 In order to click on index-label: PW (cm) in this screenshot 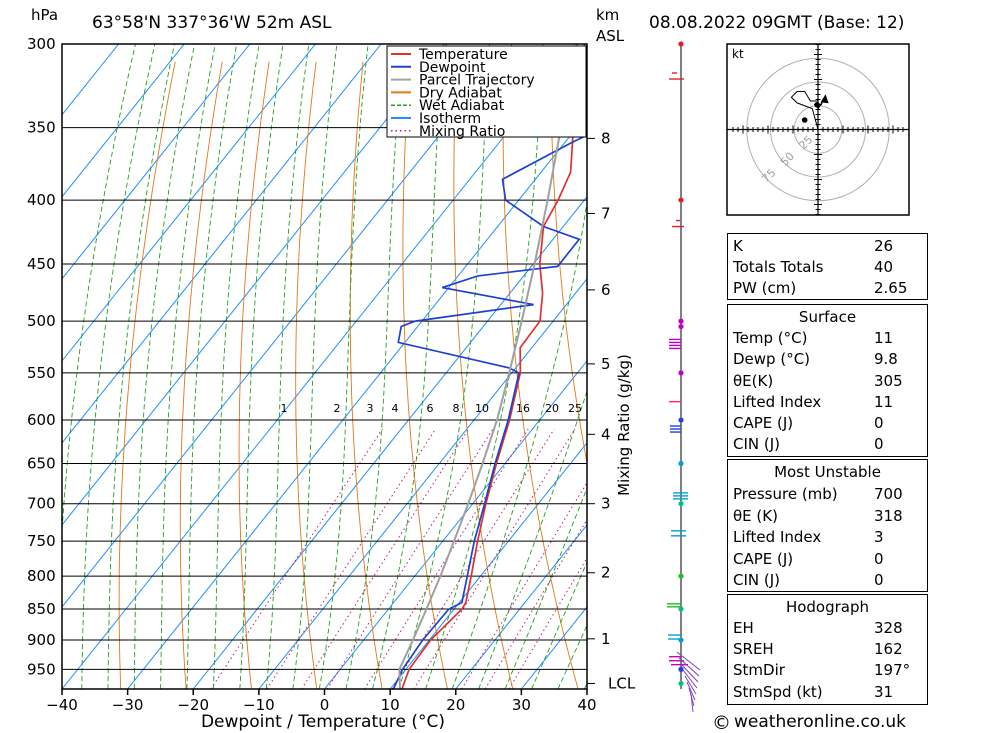, I will do `click(765, 288)`.